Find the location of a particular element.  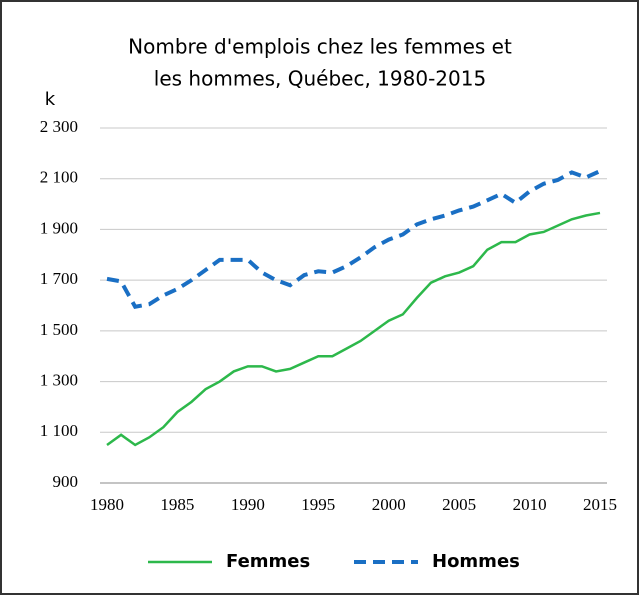

x-tick-label: 1980 is located at coordinates (107, 504).